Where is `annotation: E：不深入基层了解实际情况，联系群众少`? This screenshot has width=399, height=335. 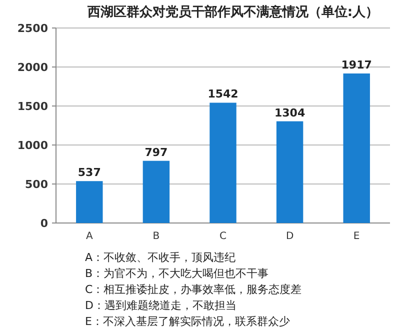 annotation: E：不深入基层了解实际情况，联系群众少 is located at coordinates (187, 321).